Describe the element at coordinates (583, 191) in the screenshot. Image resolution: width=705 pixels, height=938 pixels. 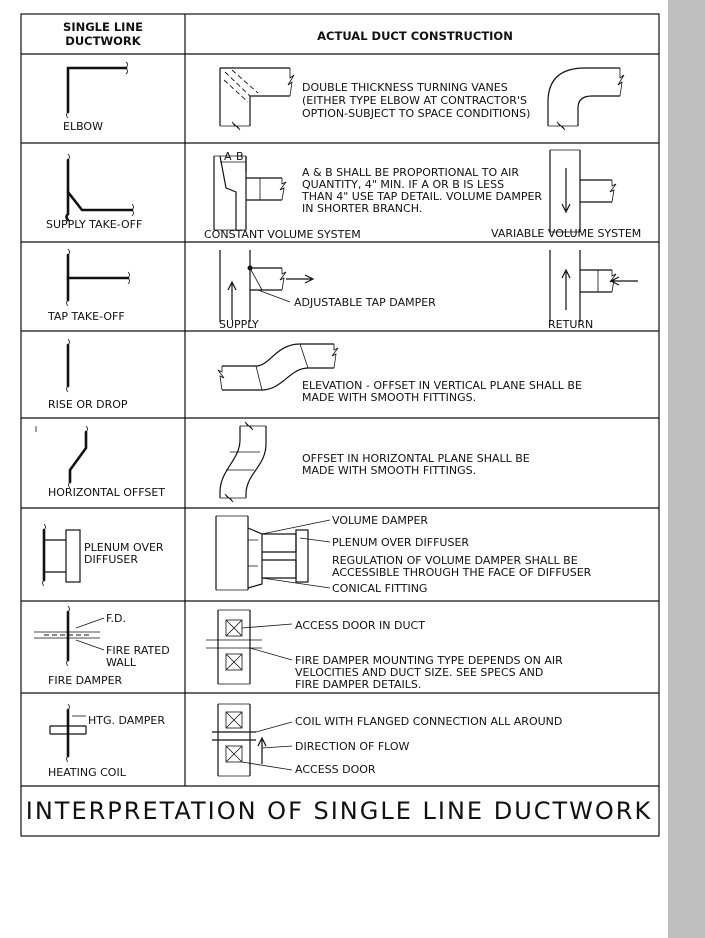
I see `supply-variable-volume-detail` at that location.